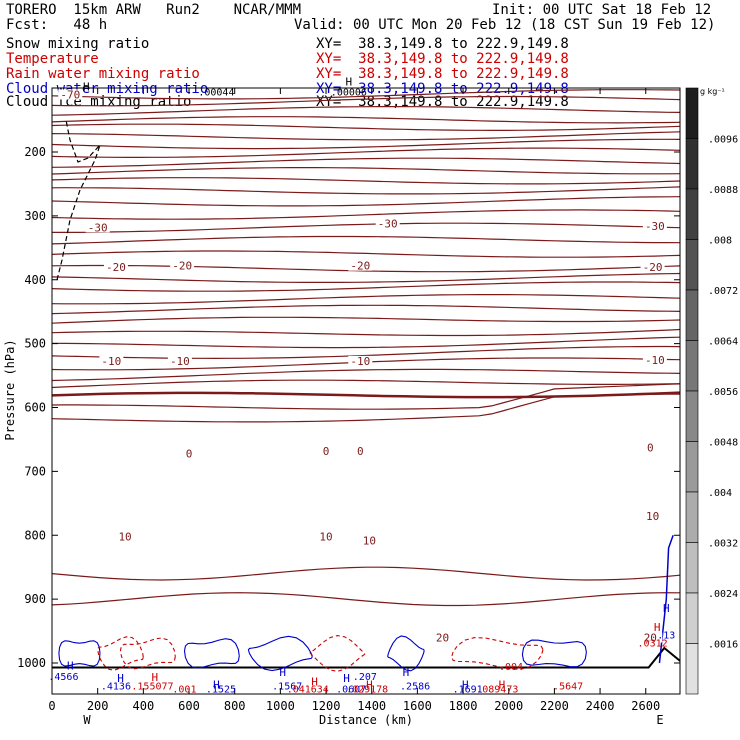 This screenshot has width=740, height=740. What do you see at coordinates (107, 89) in the screenshot?
I see `legend-label-cloud-water: Cloud water mixing ratio` at bounding box center [107, 89].